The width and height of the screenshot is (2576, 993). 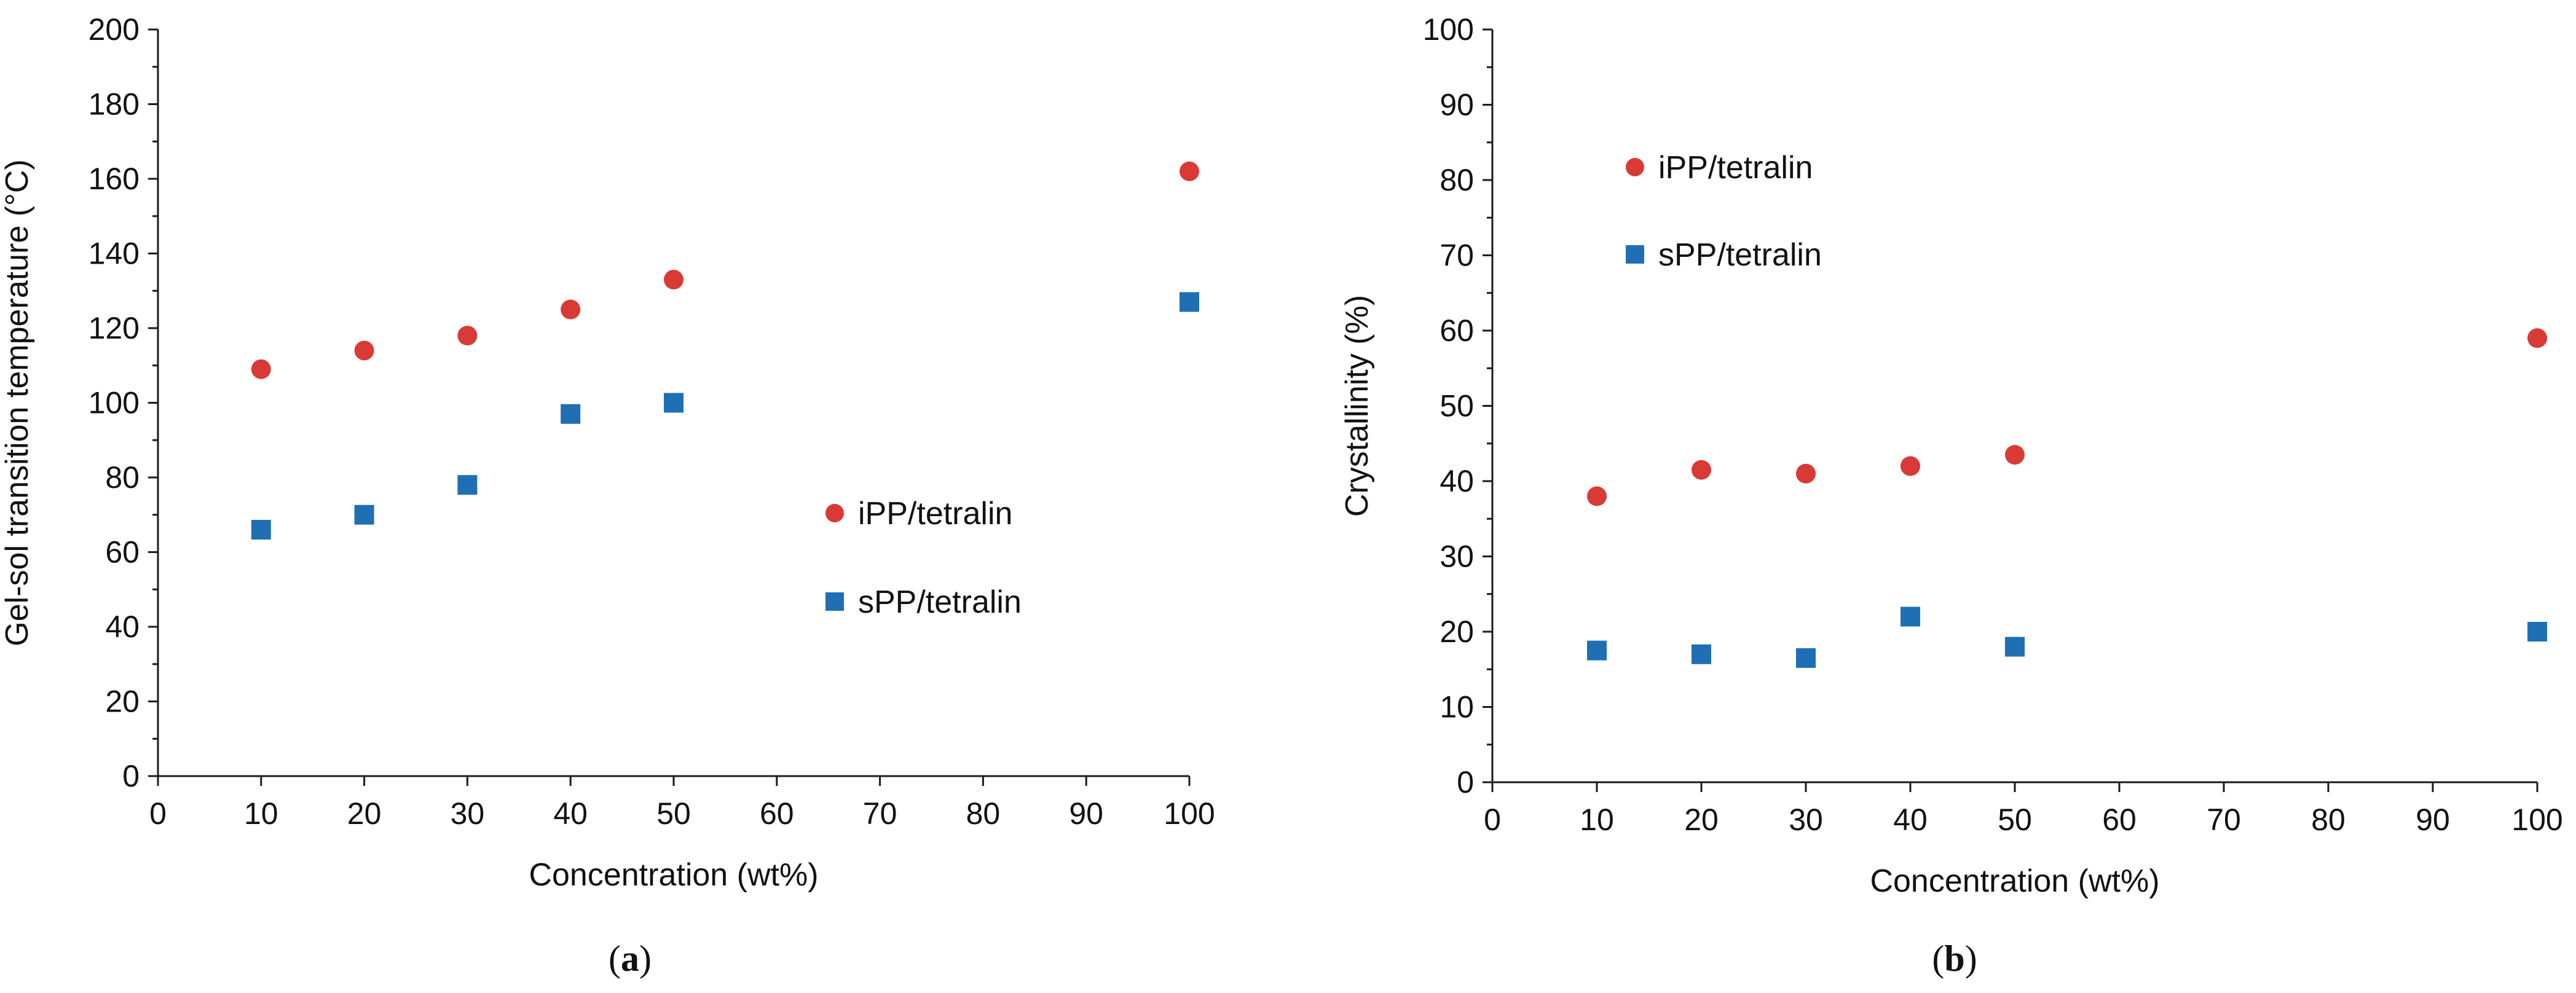 What do you see at coordinates (115, 30) in the screenshot?
I see `y-tick-label: 200` at bounding box center [115, 30].